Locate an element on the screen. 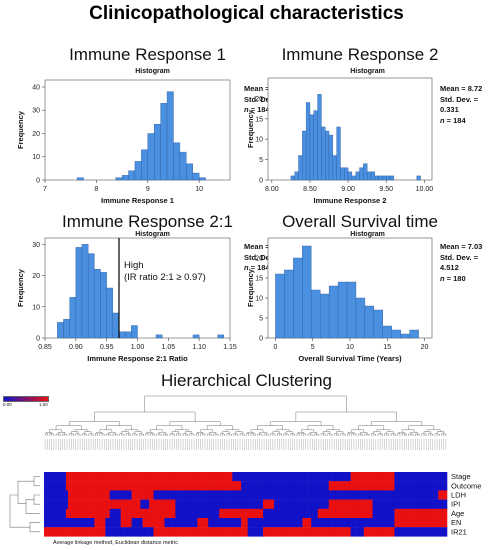 Image resolution: width=493 pixels, height=550 pixels. row-label: IR21 is located at coordinates (459, 531).